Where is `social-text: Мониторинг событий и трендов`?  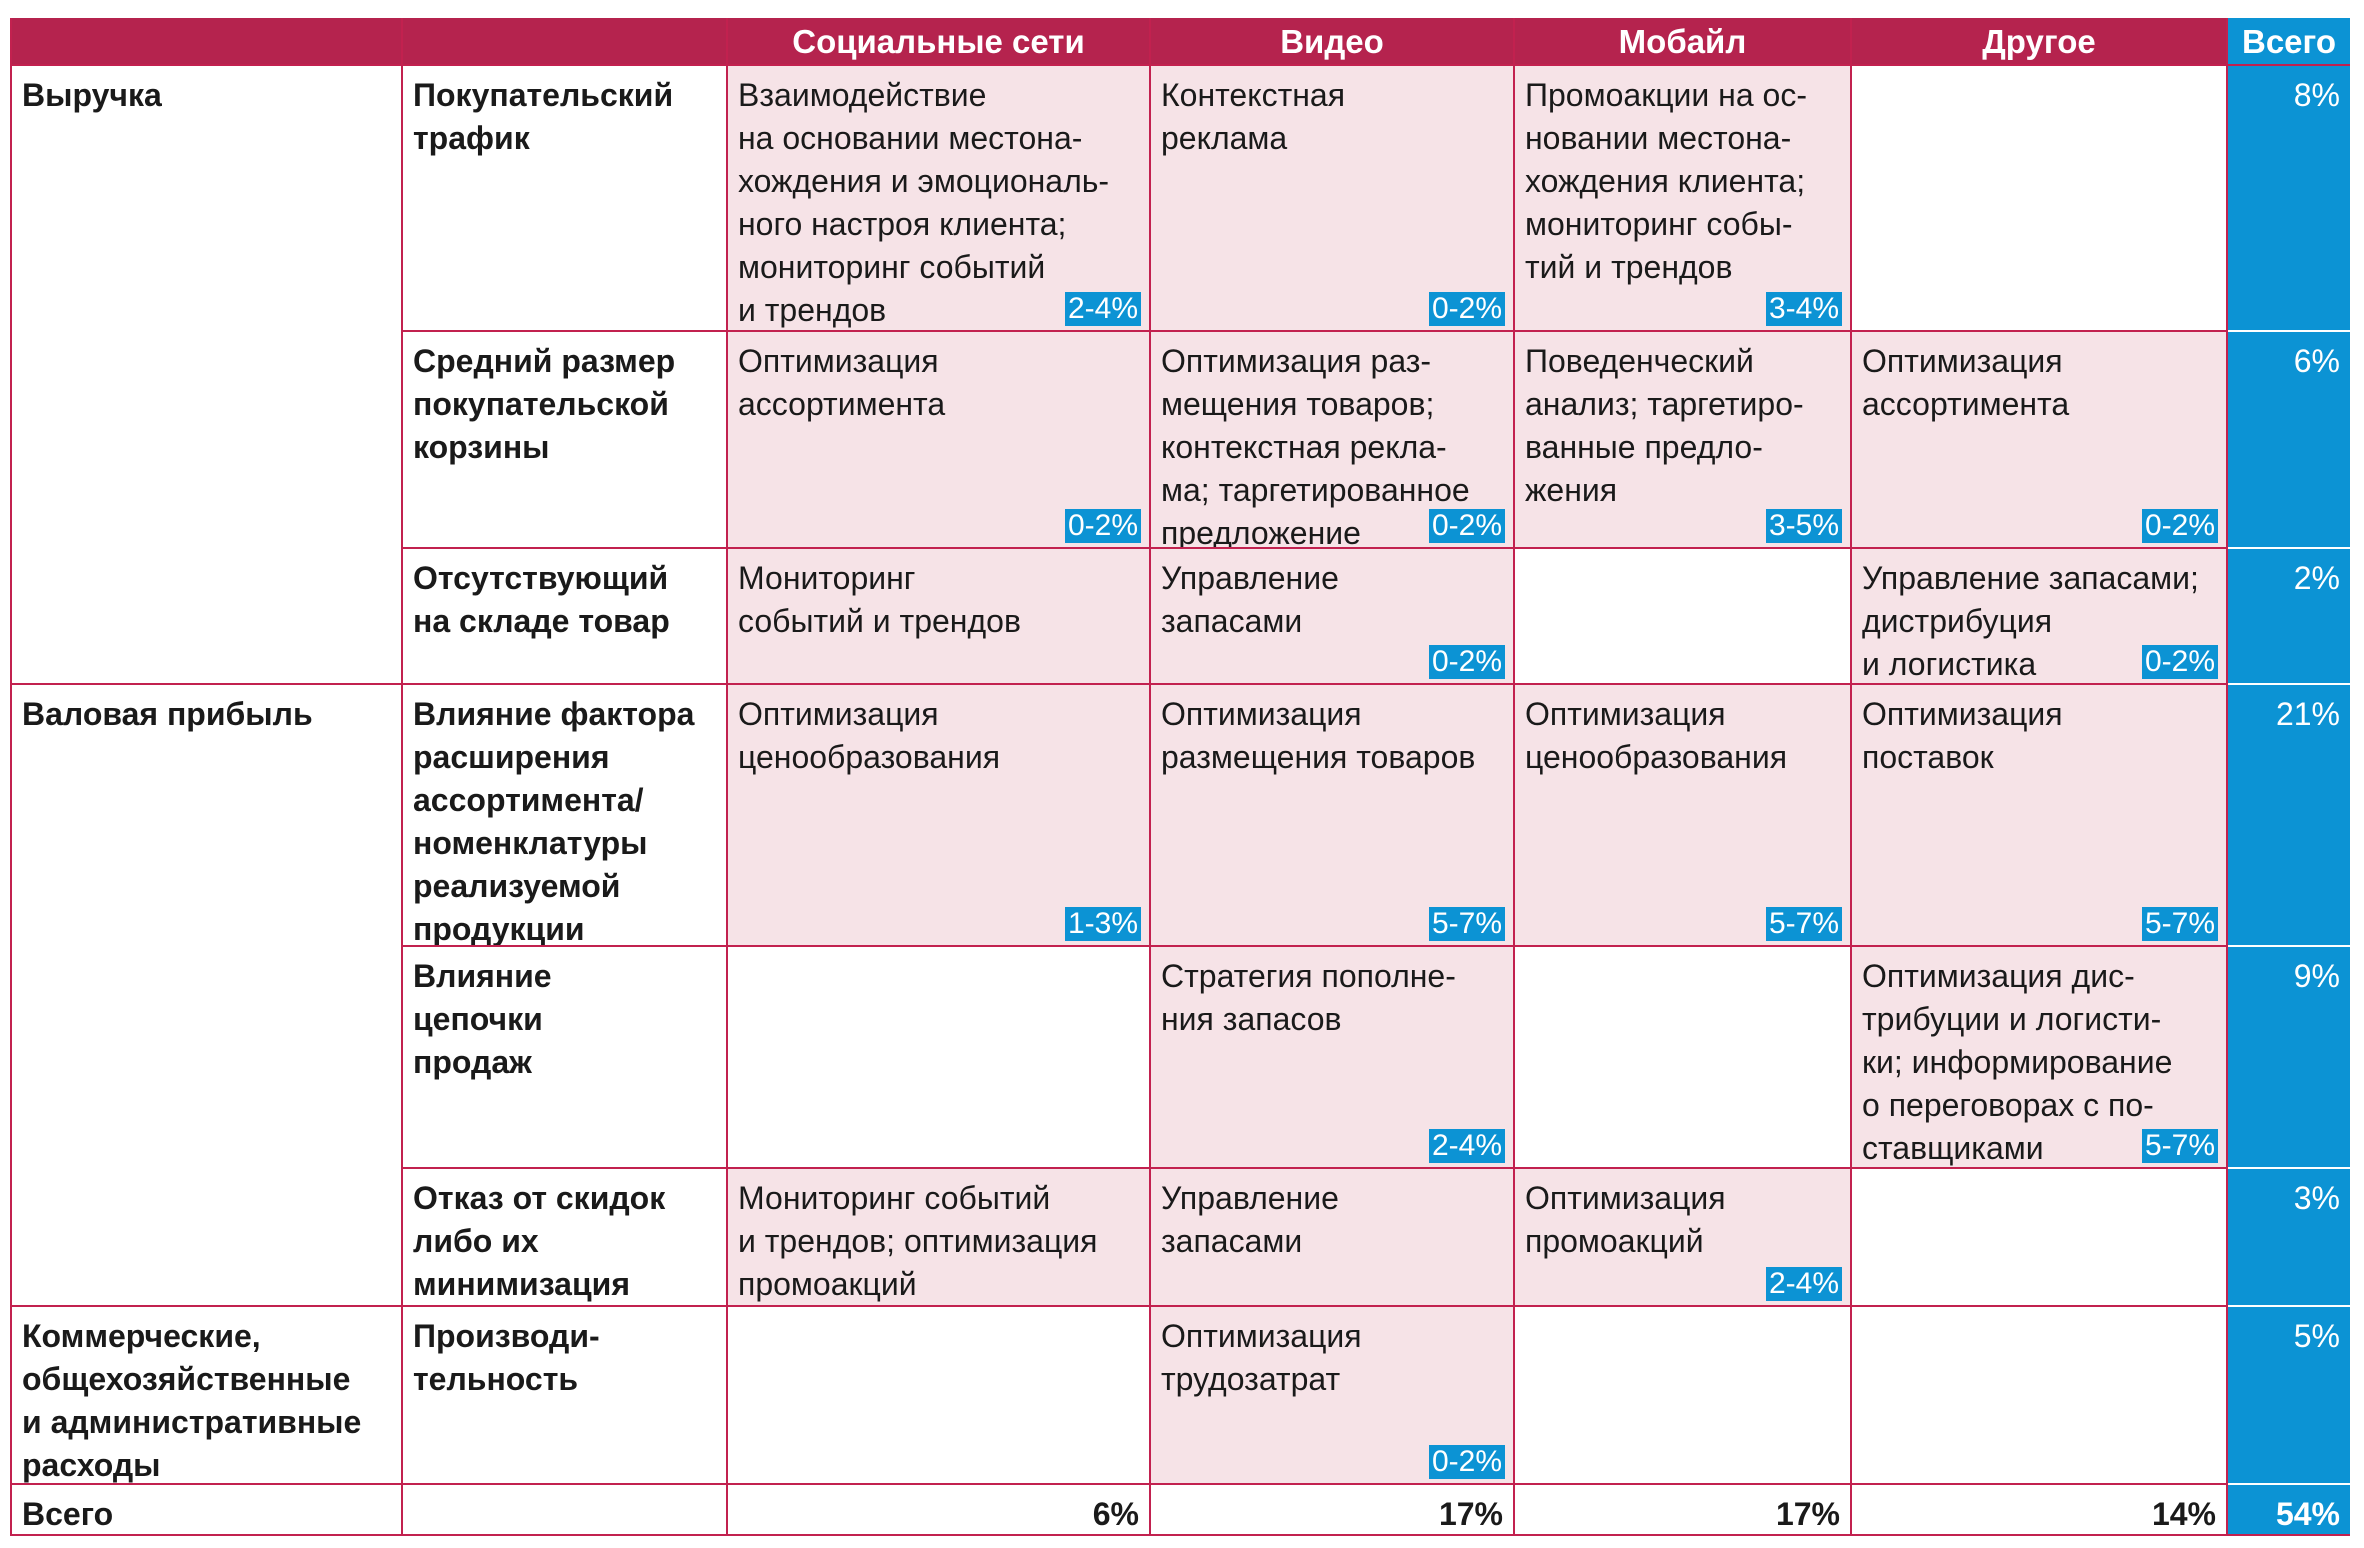 social-text: Мониторинг событий и трендов is located at coordinates (879, 599).